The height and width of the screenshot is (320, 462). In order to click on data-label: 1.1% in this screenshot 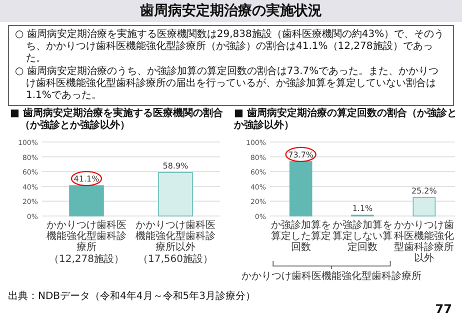, I will do `click(363, 209)`.